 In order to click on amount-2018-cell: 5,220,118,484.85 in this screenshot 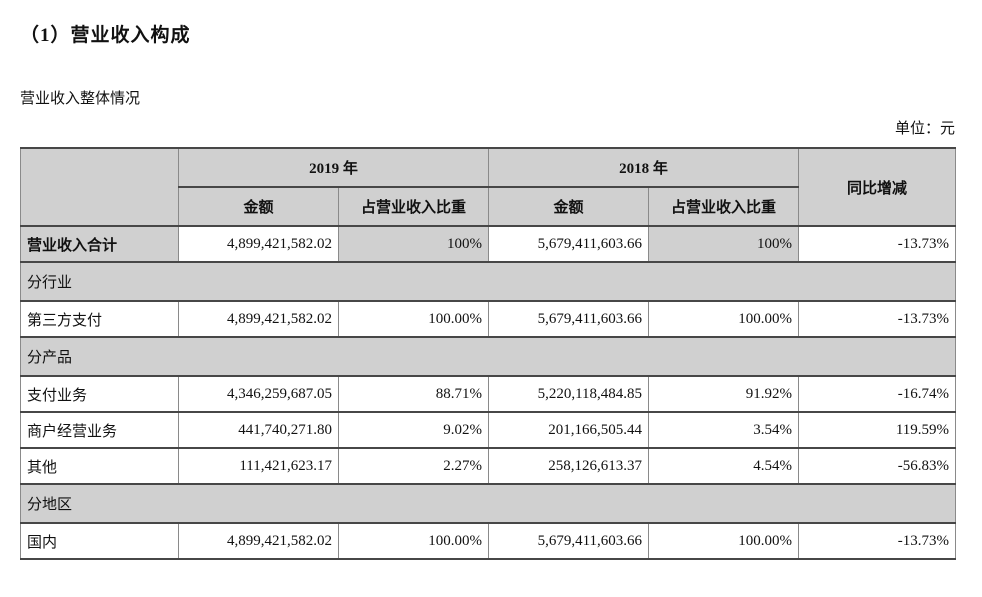, I will do `click(569, 394)`.